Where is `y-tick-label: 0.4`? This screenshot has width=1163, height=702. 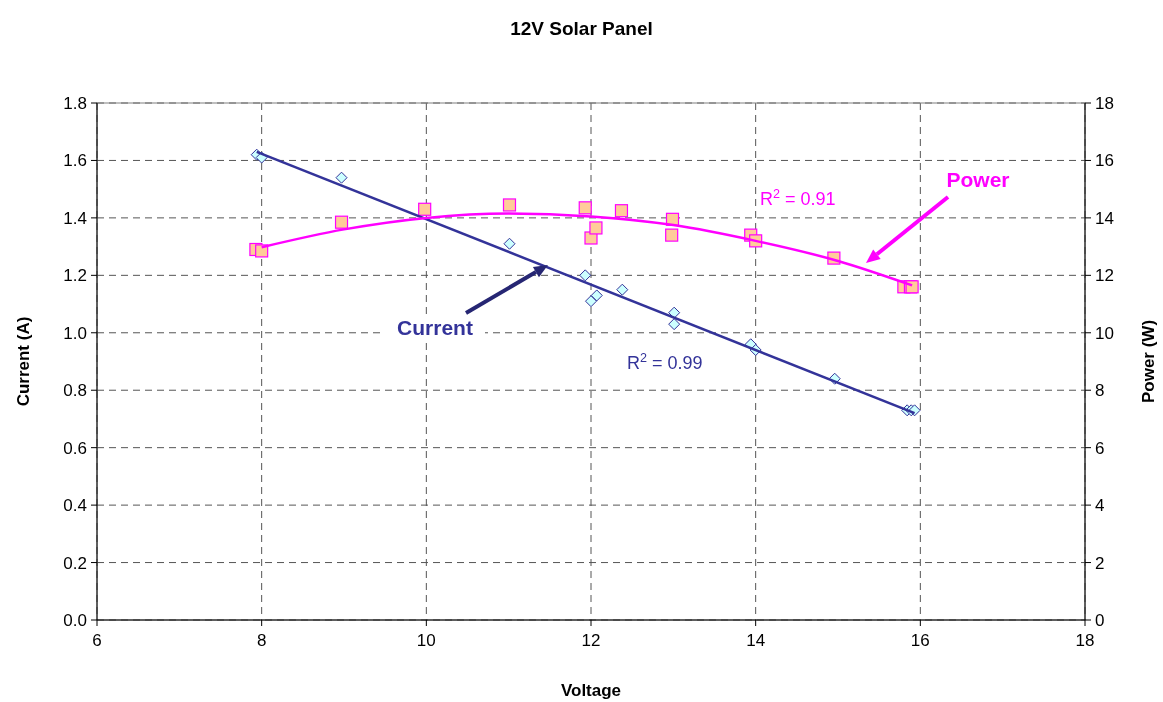
y-tick-label: 0.4 is located at coordinates (75, 506).